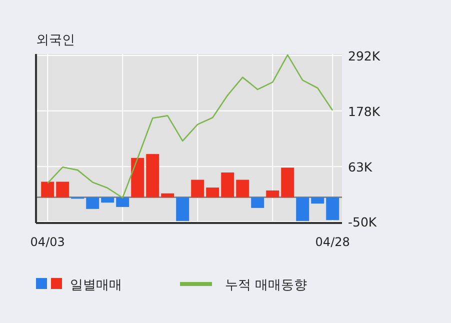 This screenshot has height=323, width=451. I want to click on legend-label: 일별매매, so click(96, 285).